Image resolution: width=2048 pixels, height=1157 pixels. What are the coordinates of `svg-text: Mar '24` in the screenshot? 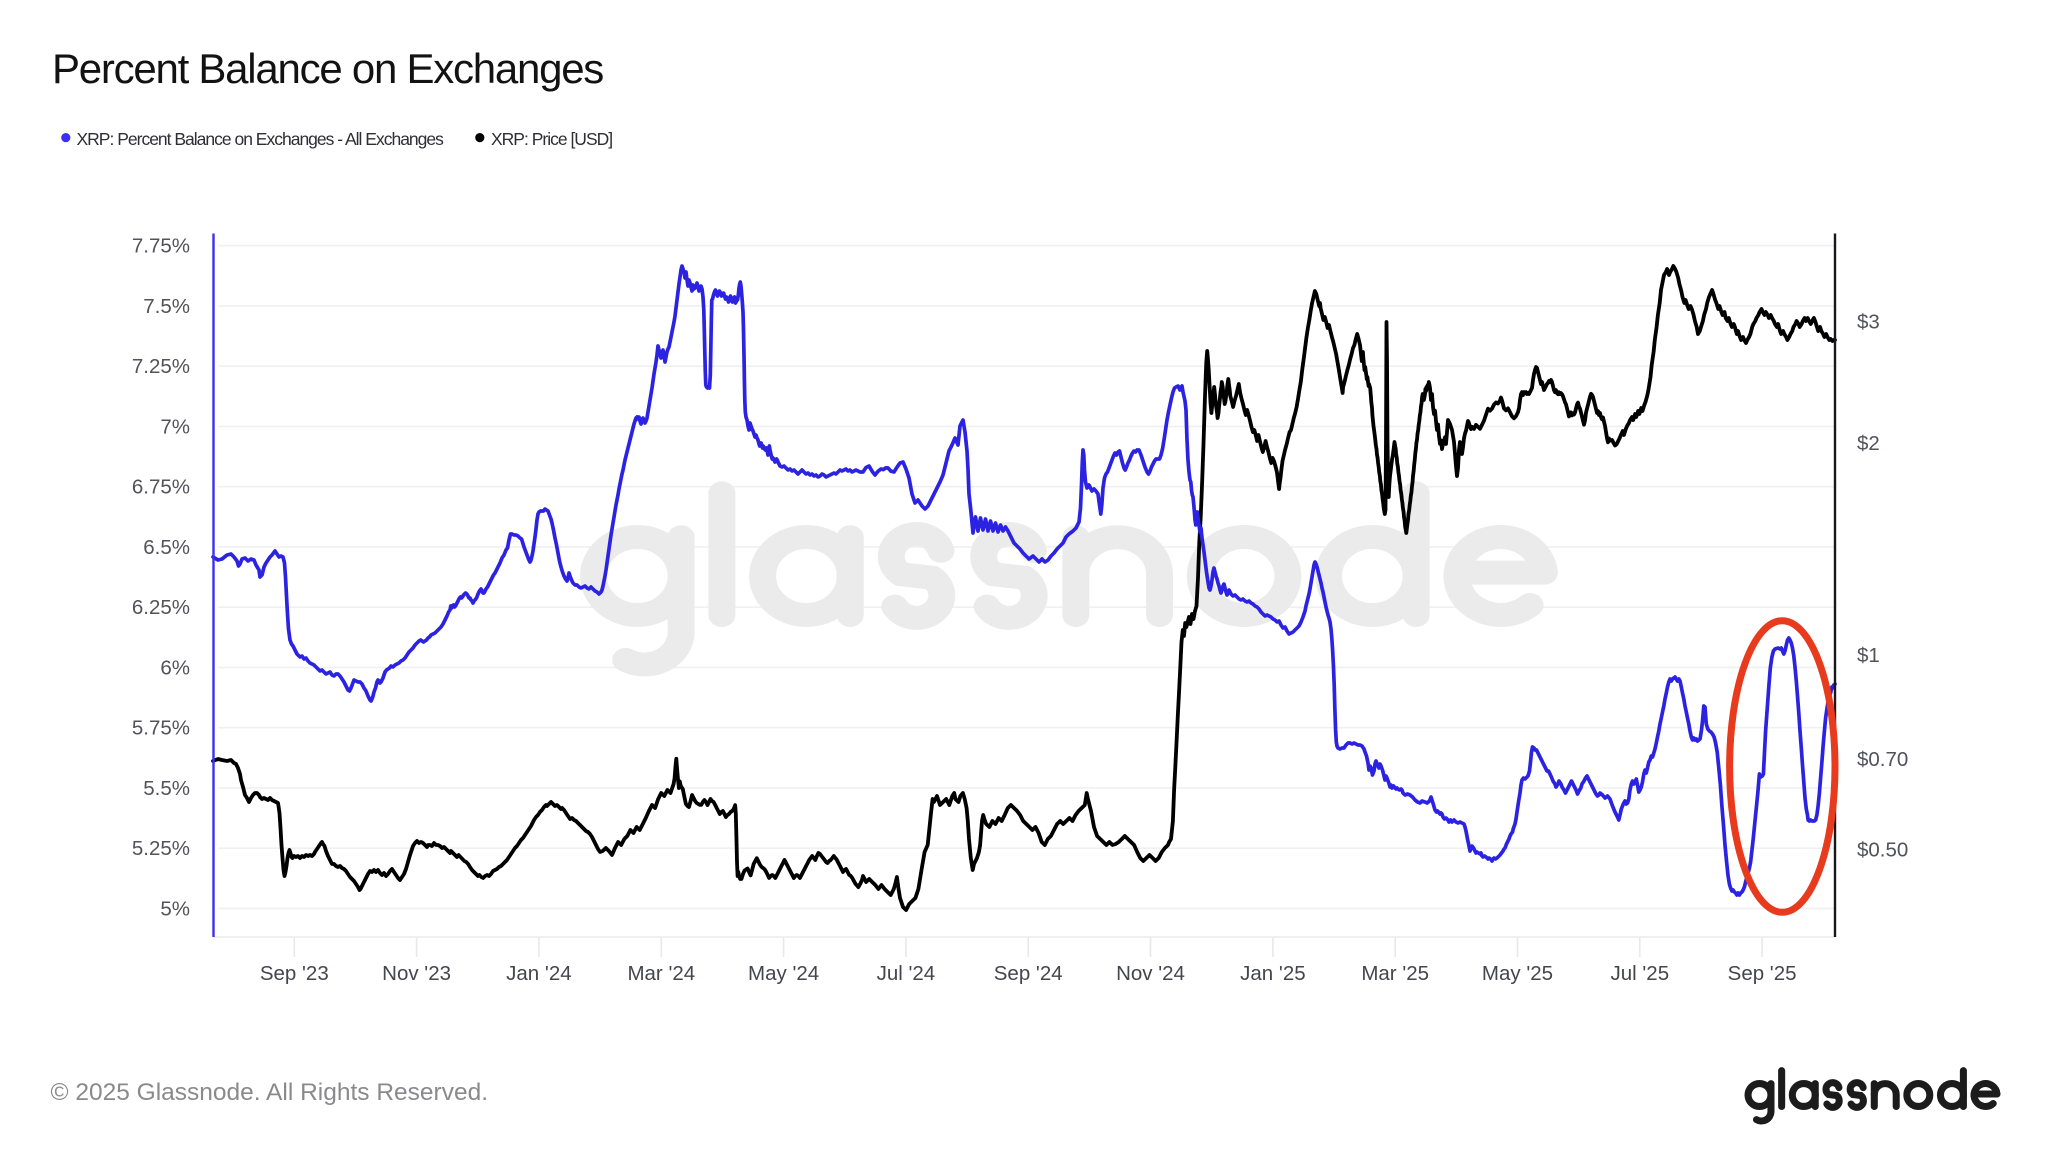 It's located at (661, 973).